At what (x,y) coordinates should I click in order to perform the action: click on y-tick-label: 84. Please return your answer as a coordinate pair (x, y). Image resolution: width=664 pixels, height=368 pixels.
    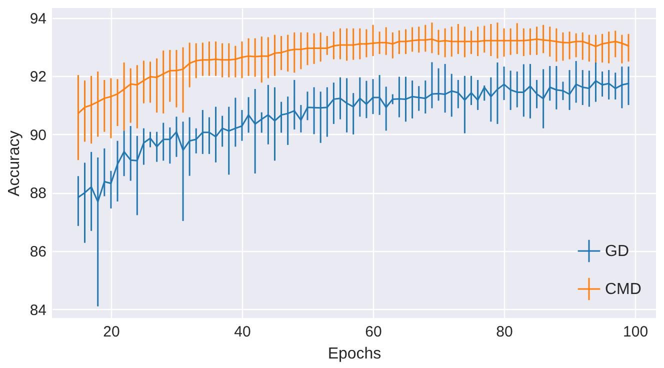
    Looking at the image, I should click on (38, 310).